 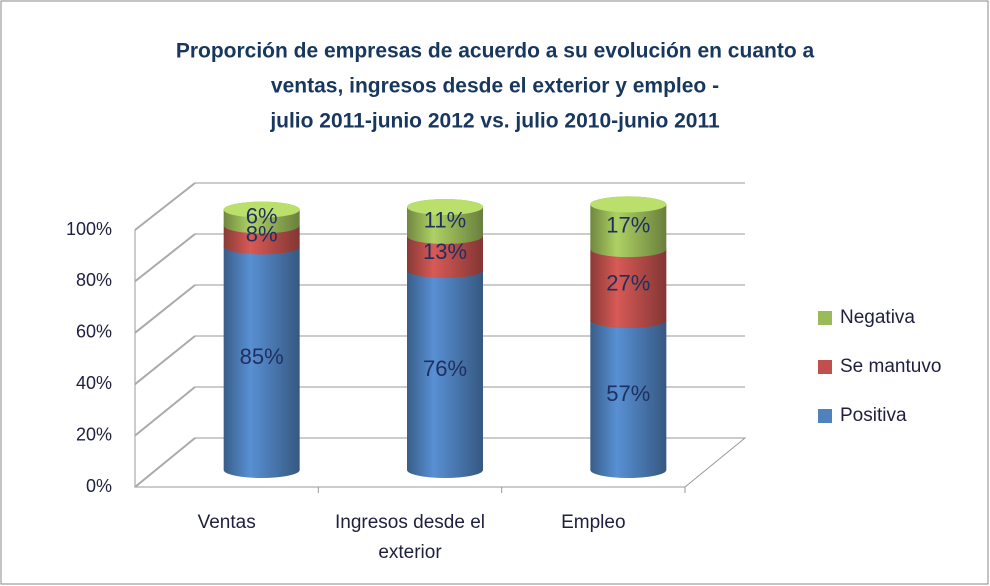 I want to click on y-tick-label: 20%, so click(x=94, y=434).